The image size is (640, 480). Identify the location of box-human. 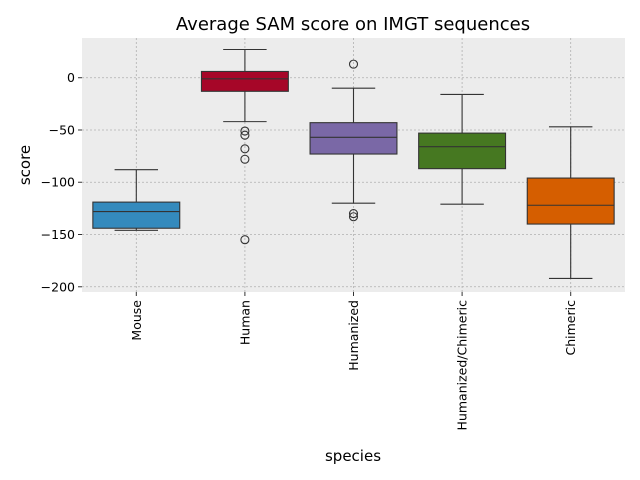
(244, 146).